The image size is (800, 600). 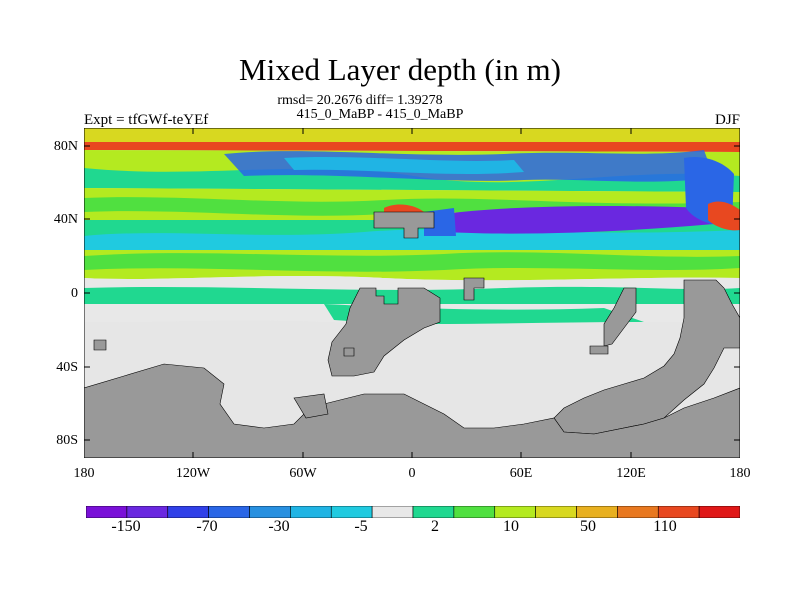 I want to click on colorbar-label: -30, so click(x=279, y=526).